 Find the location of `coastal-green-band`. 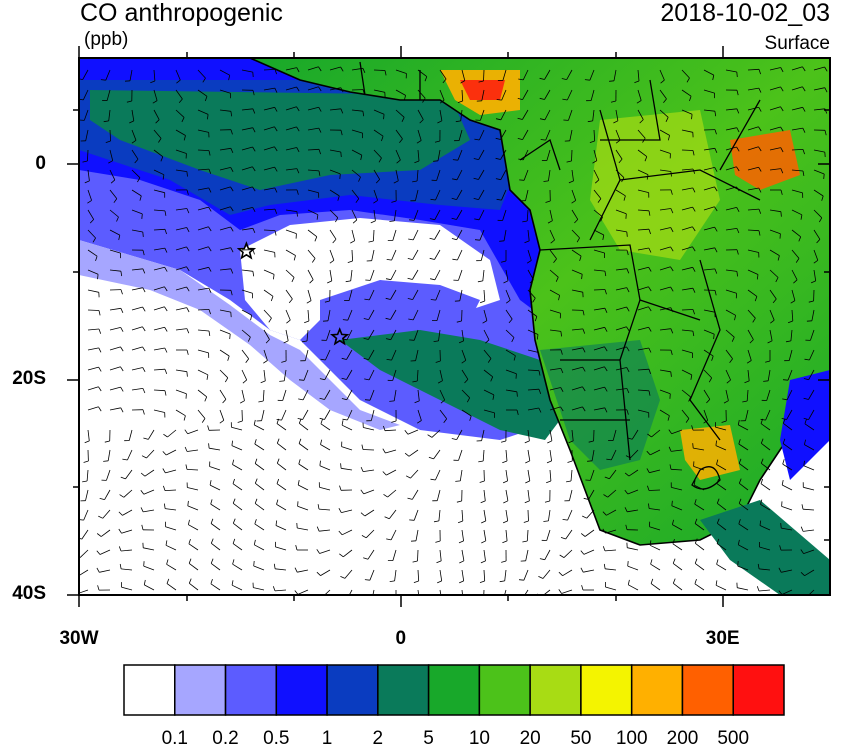

coastal-green-band is located at coordinates (450, 385).